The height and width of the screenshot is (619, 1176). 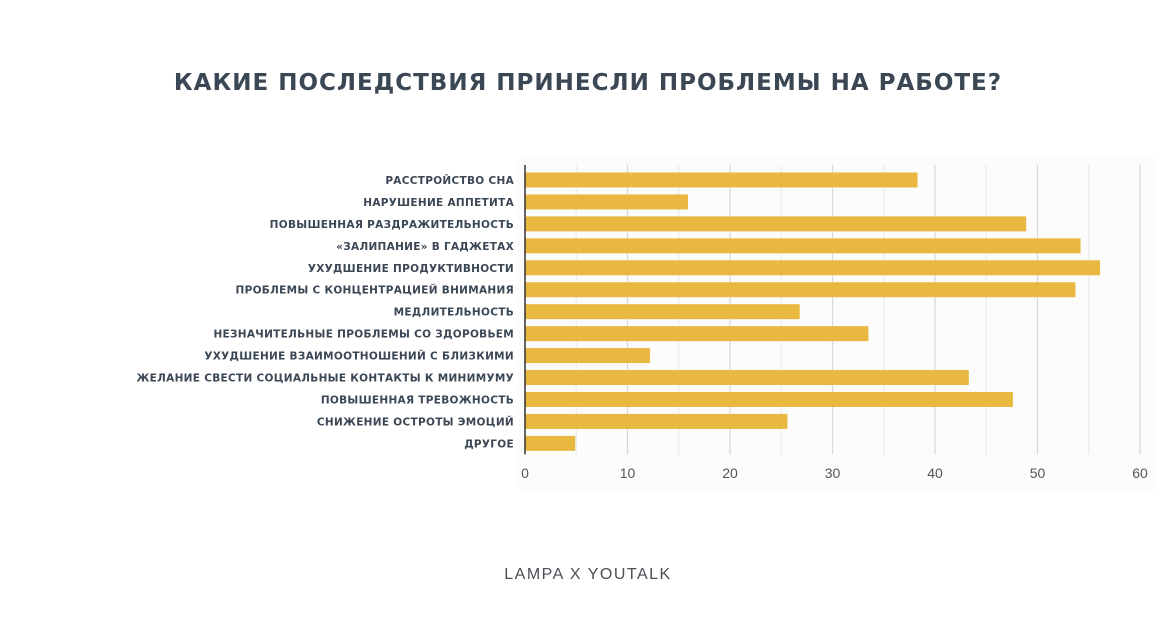 I want to click on category-label: ПОВЫШЕННАЯ ТРЕВОЖНОСТЬ, so click(x=417, y=400).